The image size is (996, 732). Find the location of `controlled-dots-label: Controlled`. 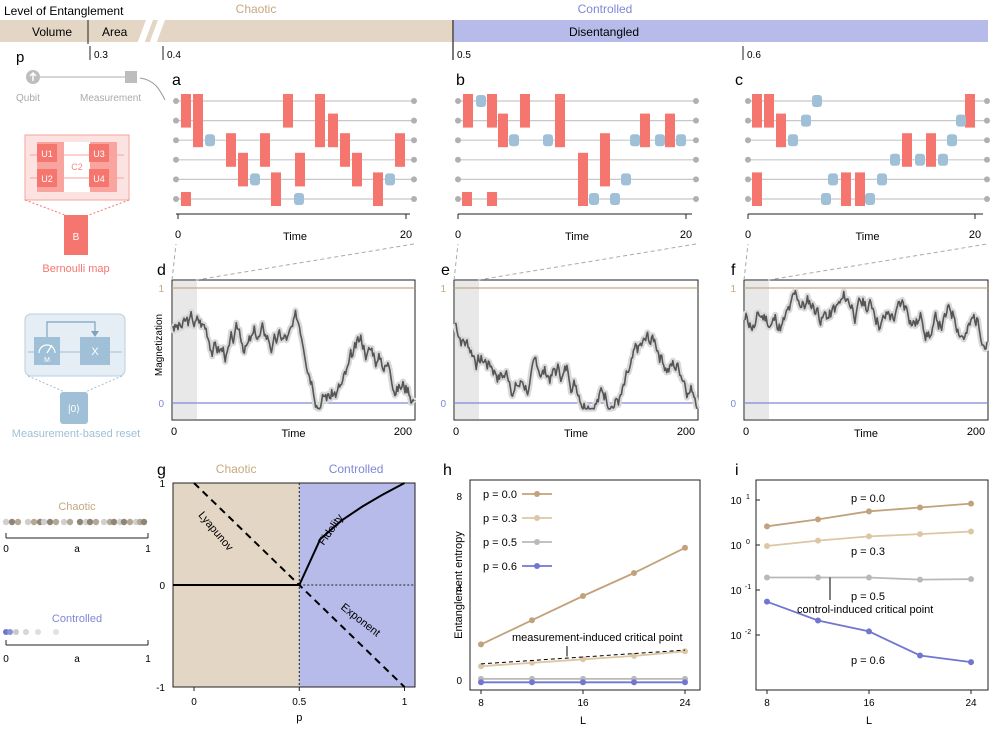

controlled-dots-label: Controlled is located at coordinates (77, 619).